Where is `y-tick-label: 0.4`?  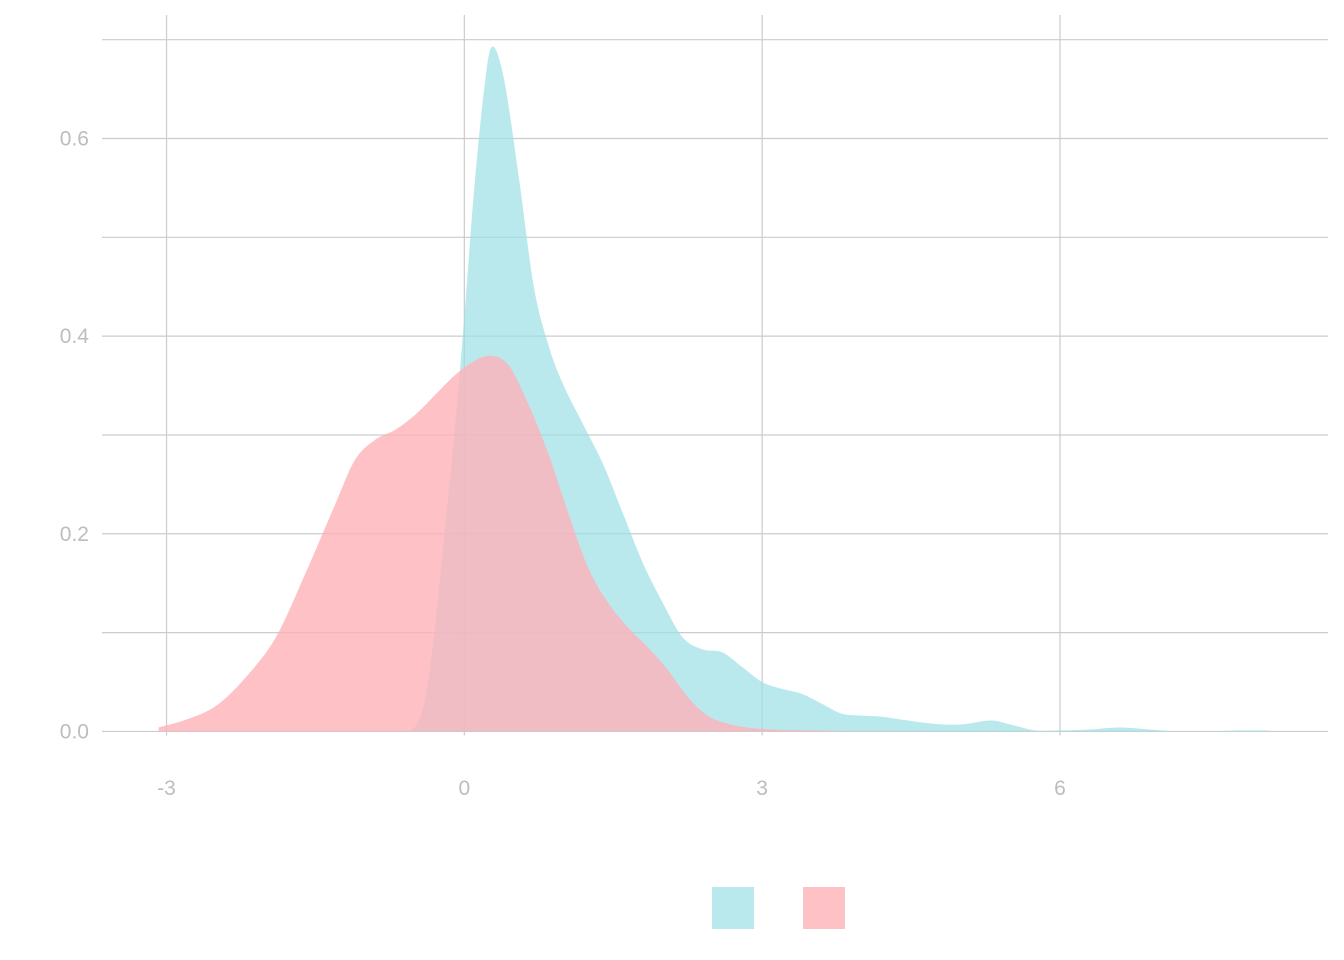
y-tick-label: 0.4 is located at coordinates (75, 336).